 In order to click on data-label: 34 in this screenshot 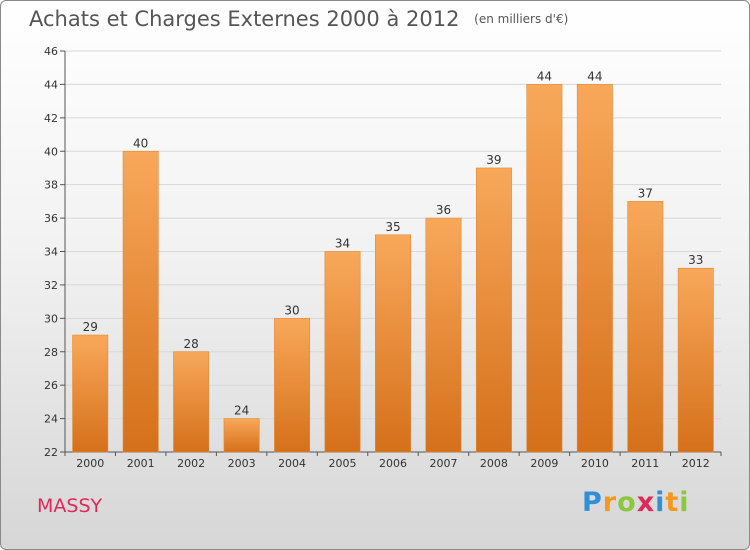, I will do `click(342, 244)`.